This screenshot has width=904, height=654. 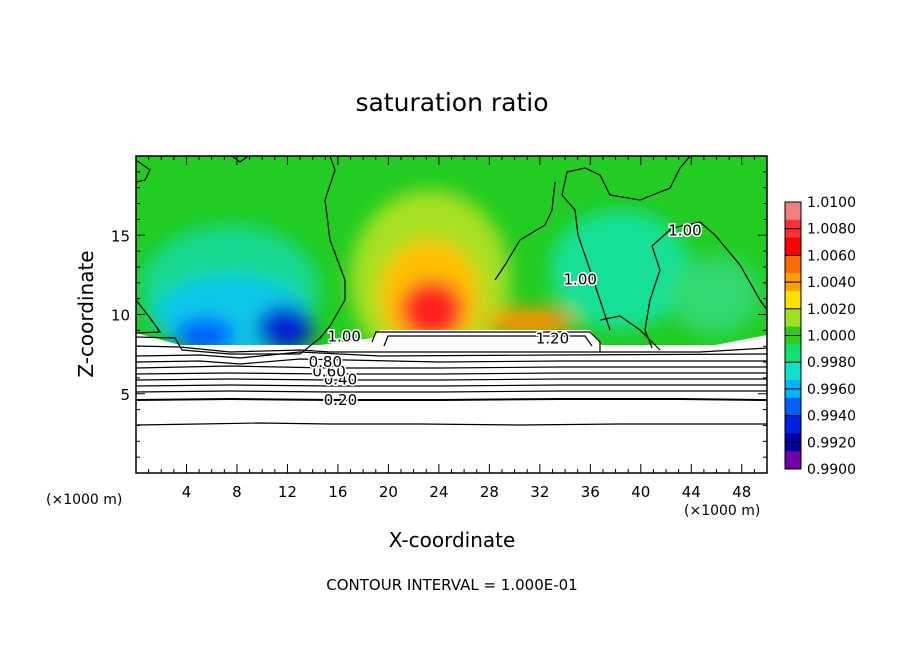 What do you see at coordinates (831, 363) in the screenshot?
I see `colorbar-label: 0.9980` at bounding box center [831, 363].